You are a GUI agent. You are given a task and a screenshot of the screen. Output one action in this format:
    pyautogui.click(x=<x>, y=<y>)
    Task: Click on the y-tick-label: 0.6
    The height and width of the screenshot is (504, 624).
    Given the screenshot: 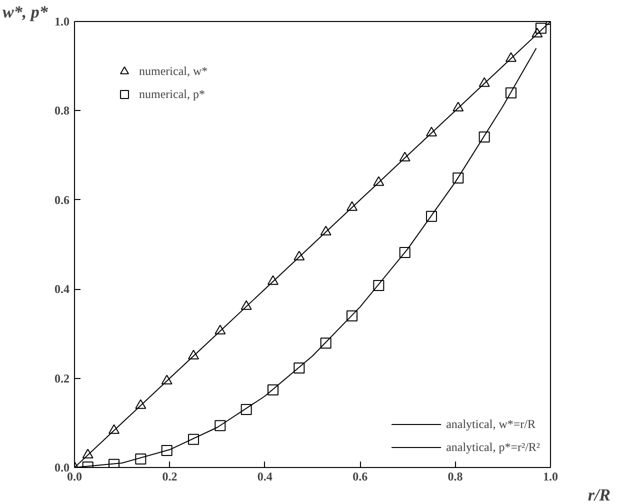 What is the action you would take?
    pyautogui.click(x=62, y=199)
    